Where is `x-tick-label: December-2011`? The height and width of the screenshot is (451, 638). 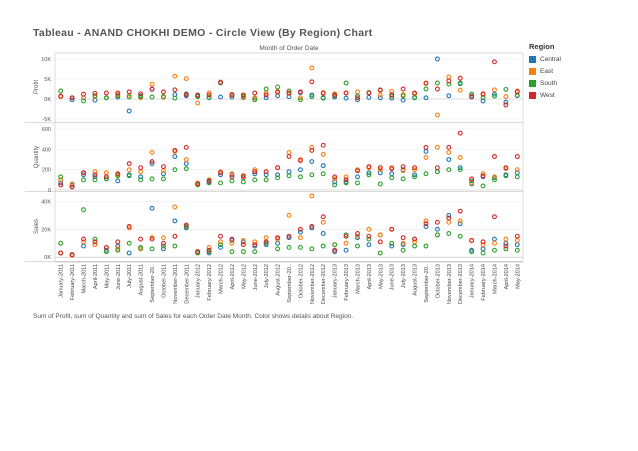
x-tick-label: December-2011 is located at coordinates (187, 284).